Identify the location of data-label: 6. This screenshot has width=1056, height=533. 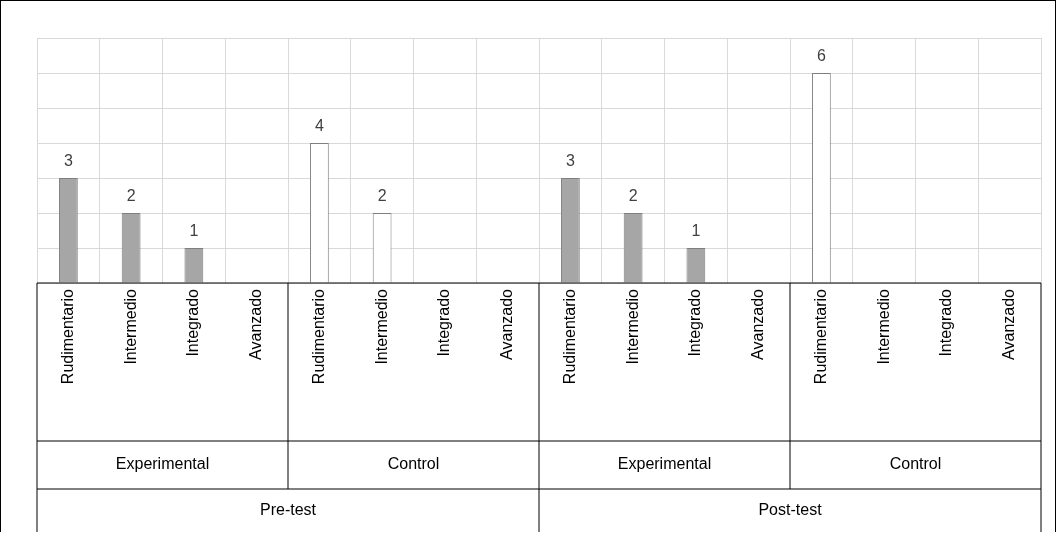
(821, 56).